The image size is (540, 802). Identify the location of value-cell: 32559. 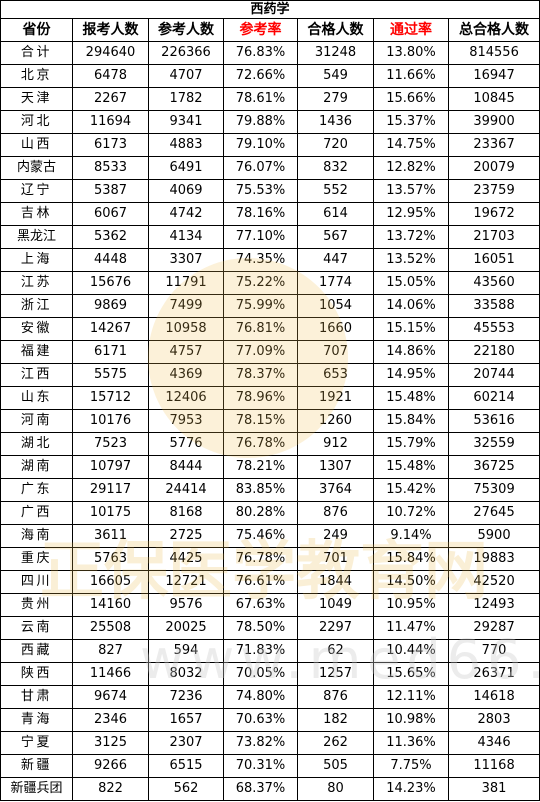
(493, 444).